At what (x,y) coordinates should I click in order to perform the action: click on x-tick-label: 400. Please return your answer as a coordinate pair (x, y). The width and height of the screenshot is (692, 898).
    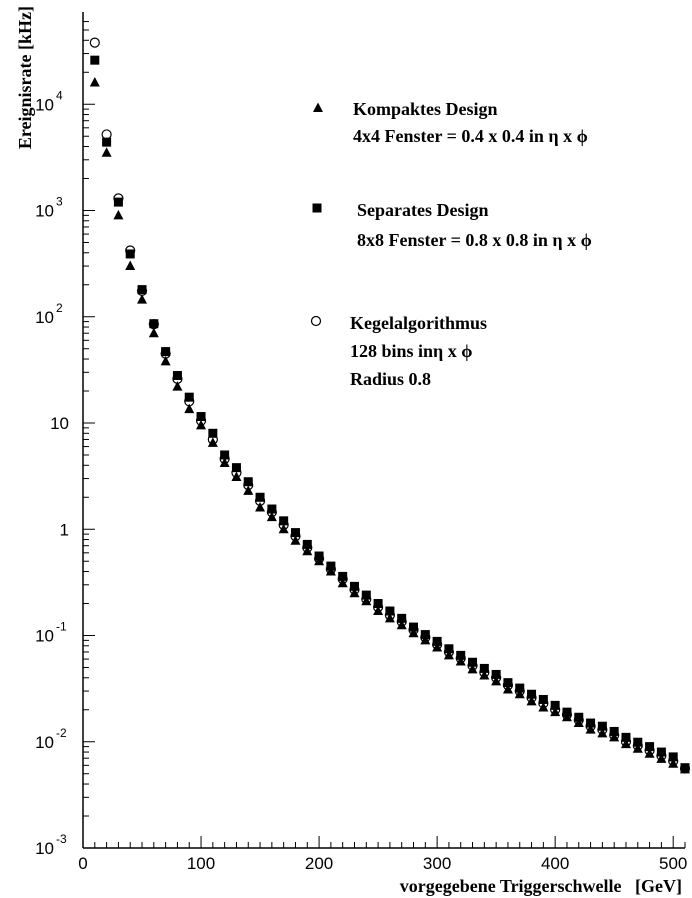
    Looking at the image, I should click on (555, 863).